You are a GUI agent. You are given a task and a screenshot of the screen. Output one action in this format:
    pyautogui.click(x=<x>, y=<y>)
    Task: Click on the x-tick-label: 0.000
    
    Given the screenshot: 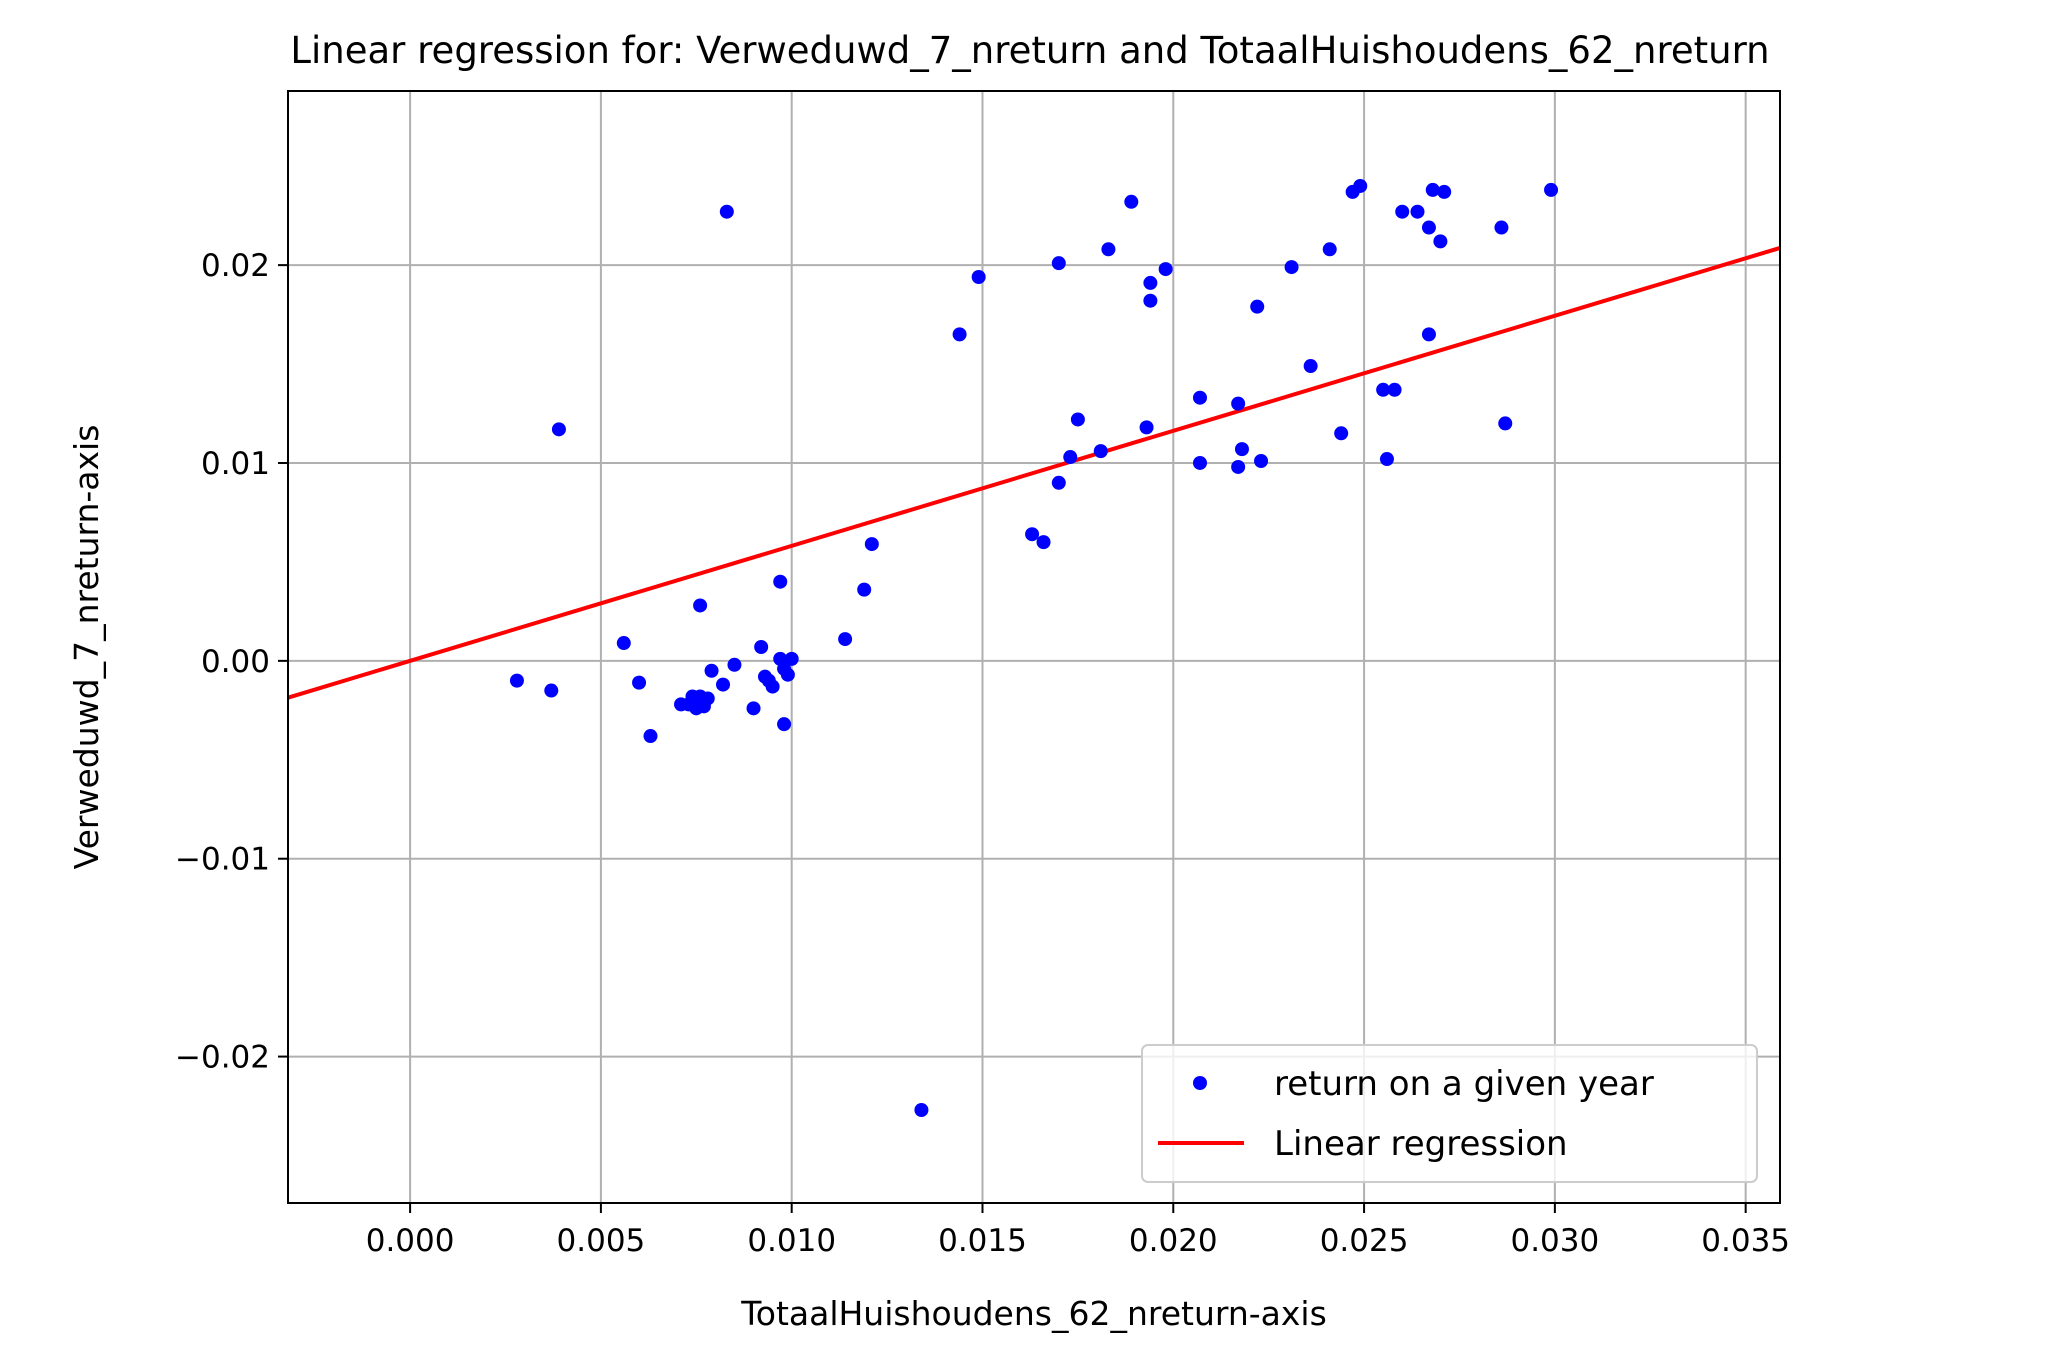 What is the action you would take?
    pyautogui.click(x=410, y=1241)
    